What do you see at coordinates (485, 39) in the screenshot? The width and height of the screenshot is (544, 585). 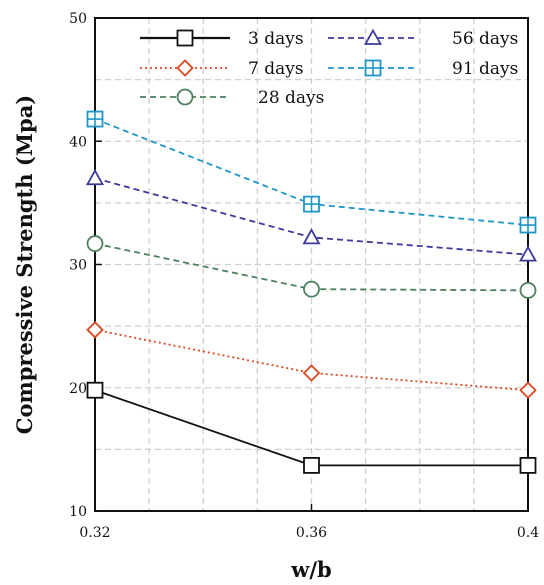 I see `legend-label: 56 days` at bounding box center [485, 39].